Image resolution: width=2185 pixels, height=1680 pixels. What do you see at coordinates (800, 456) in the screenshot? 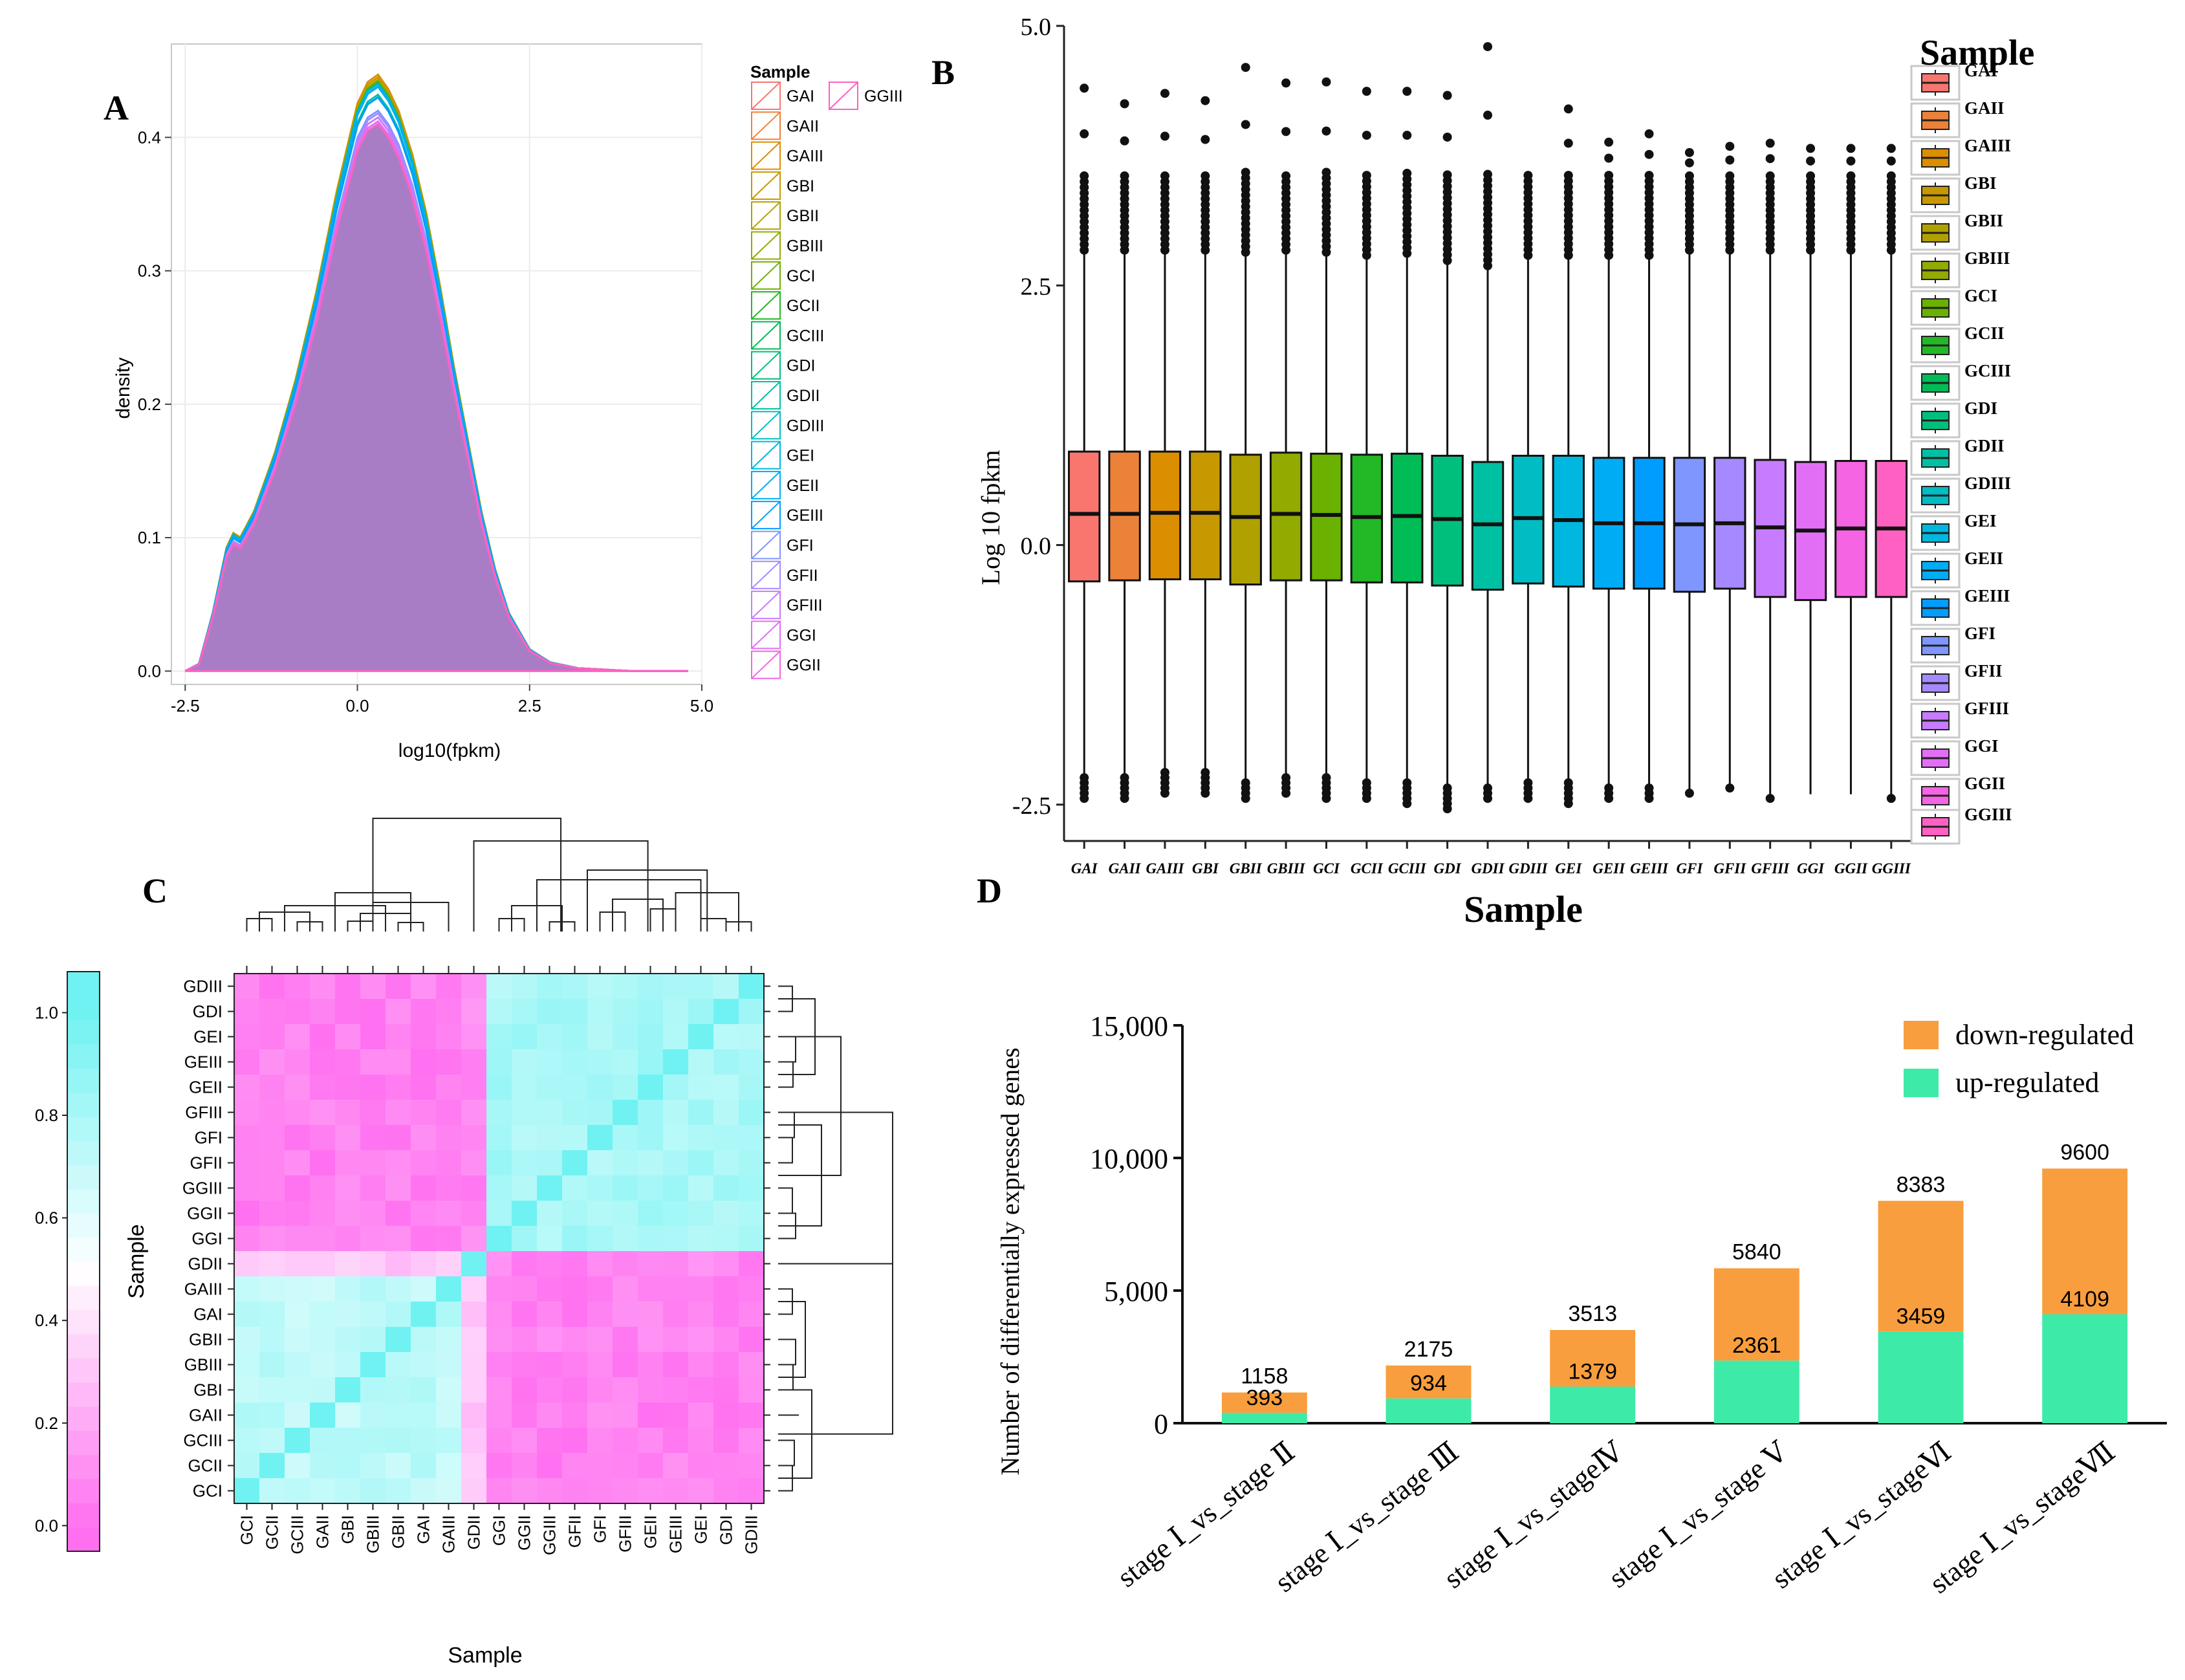
I see `panel-a-legend-label: GEI` at bounding box center [800, 456].